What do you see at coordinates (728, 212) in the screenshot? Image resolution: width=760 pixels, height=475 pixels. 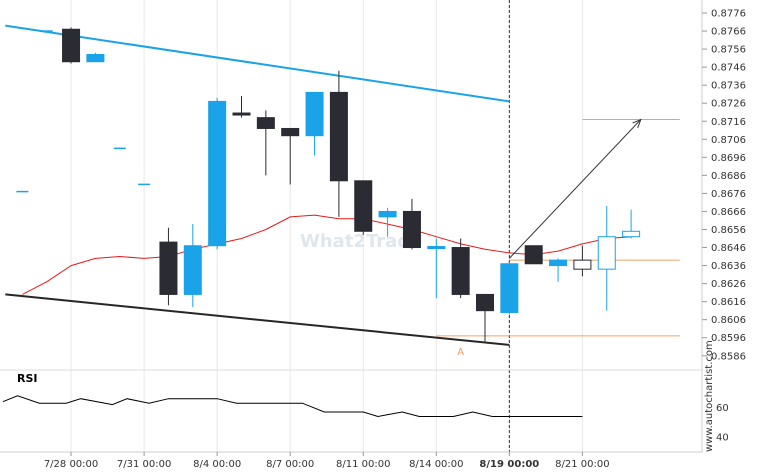 I see `y-tick-label: 0.8666` at bounding box center [728, 212].